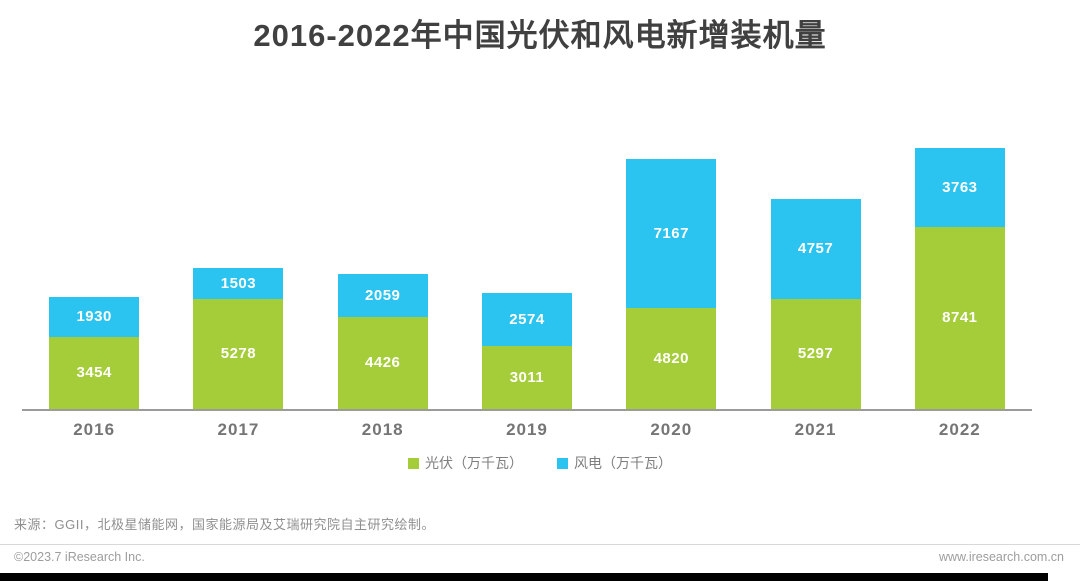  I want to click on value-label: 7167, so click(671, 234).